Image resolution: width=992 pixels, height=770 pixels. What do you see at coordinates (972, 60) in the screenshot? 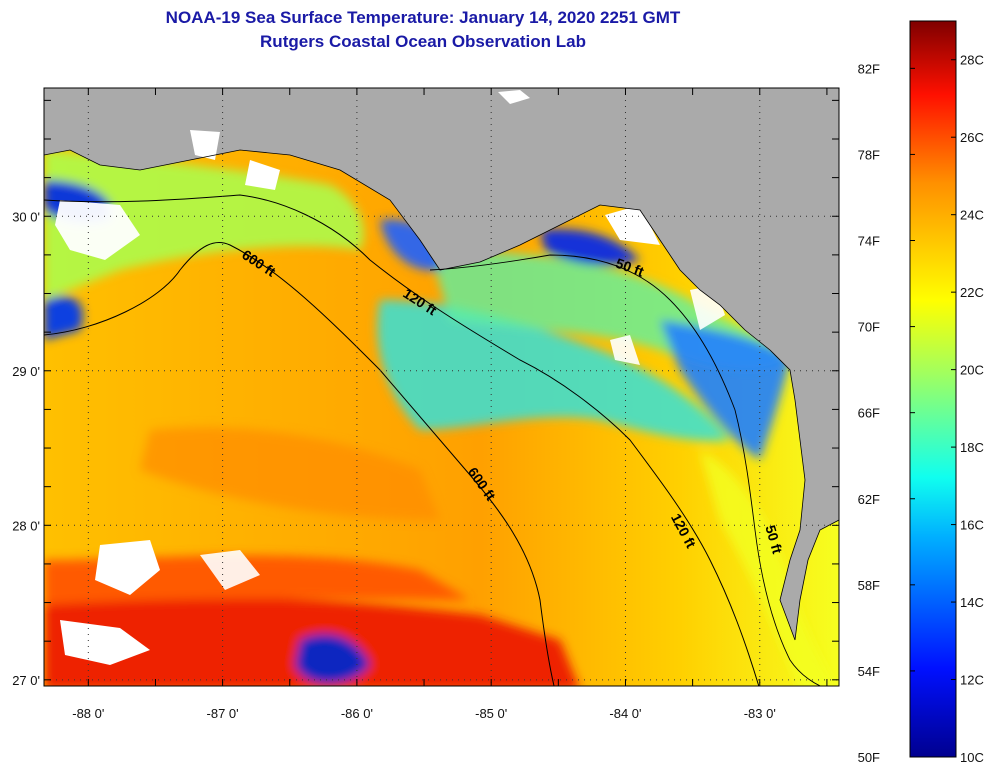
I see `colorbar-celsius-label: 28C` at bounding box center [972, 60].